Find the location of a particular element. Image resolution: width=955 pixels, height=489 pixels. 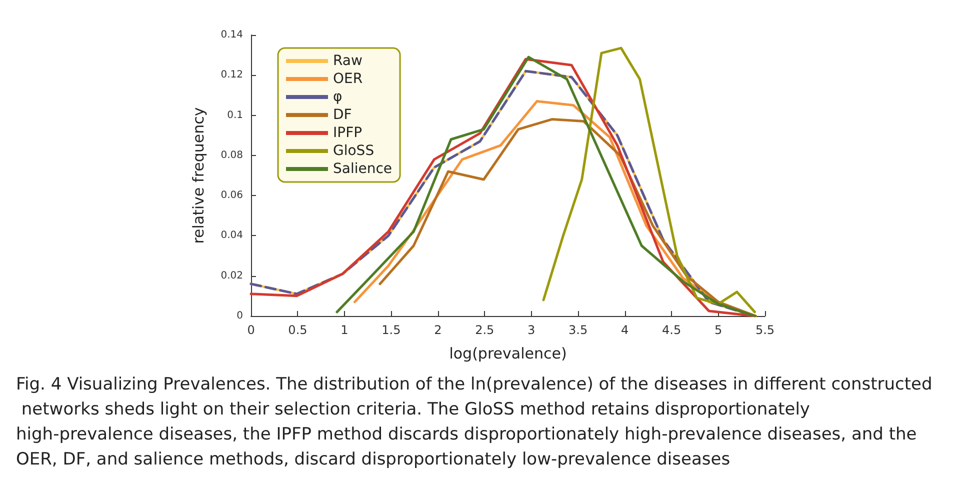

legend-label: Raw is located at coordinates (347, 61).